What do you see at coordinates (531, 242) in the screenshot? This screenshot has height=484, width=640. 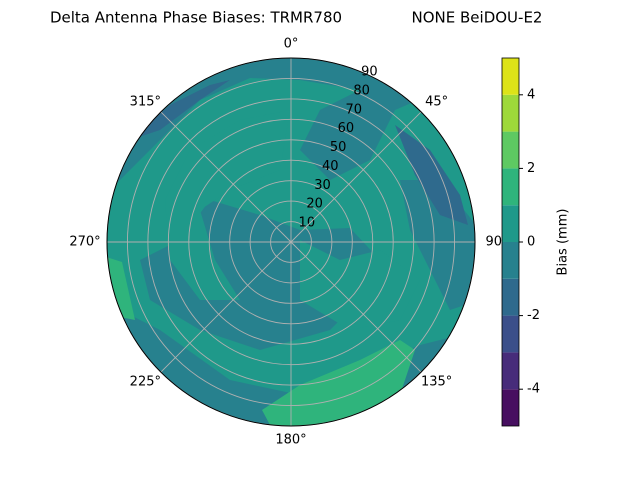 I see `colorbar-tick-label: 0` at bounding box center [531, 242].